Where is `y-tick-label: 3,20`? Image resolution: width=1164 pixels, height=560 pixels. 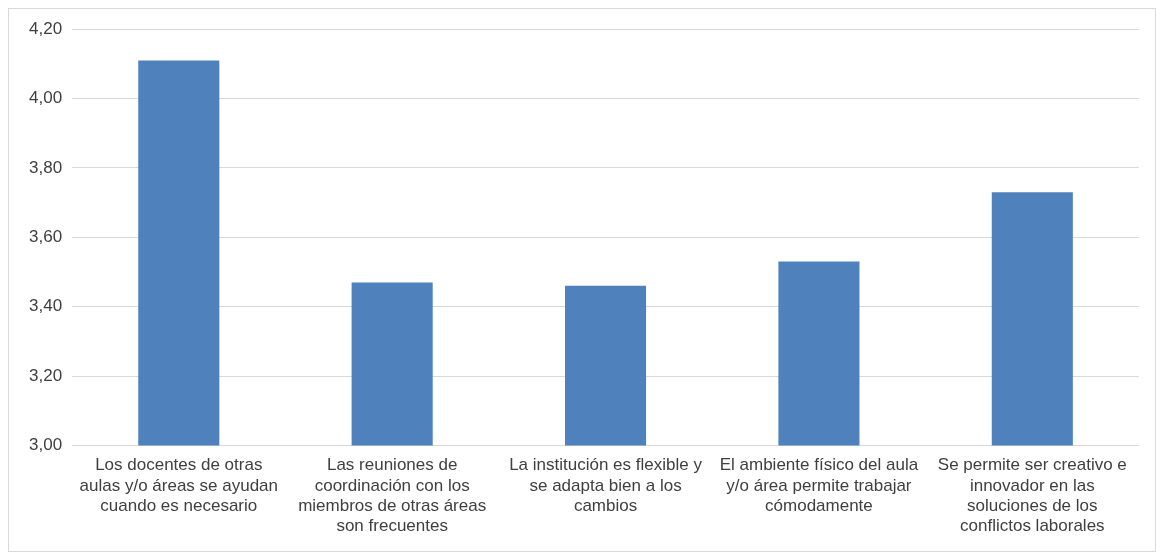
y-tick-label: 3,20 is located at coordinates (45, 375).